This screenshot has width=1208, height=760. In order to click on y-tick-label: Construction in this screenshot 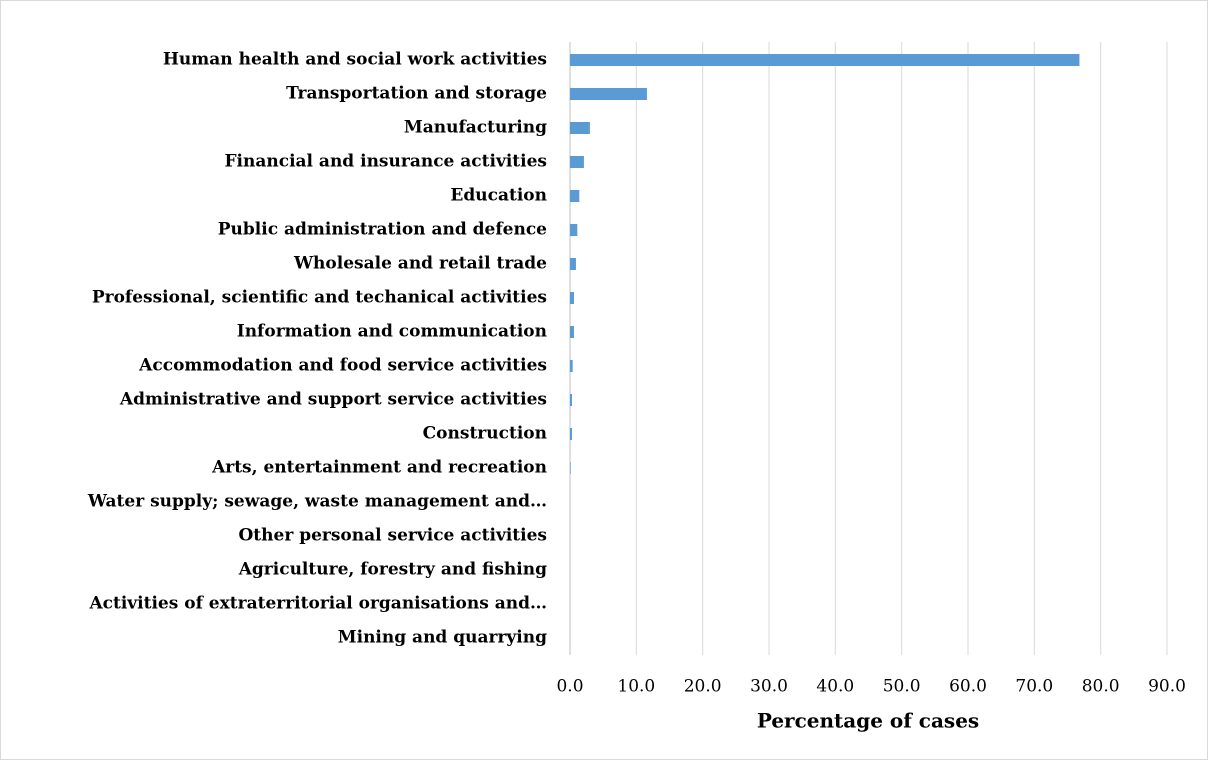, I will do `click(485, 434)`.